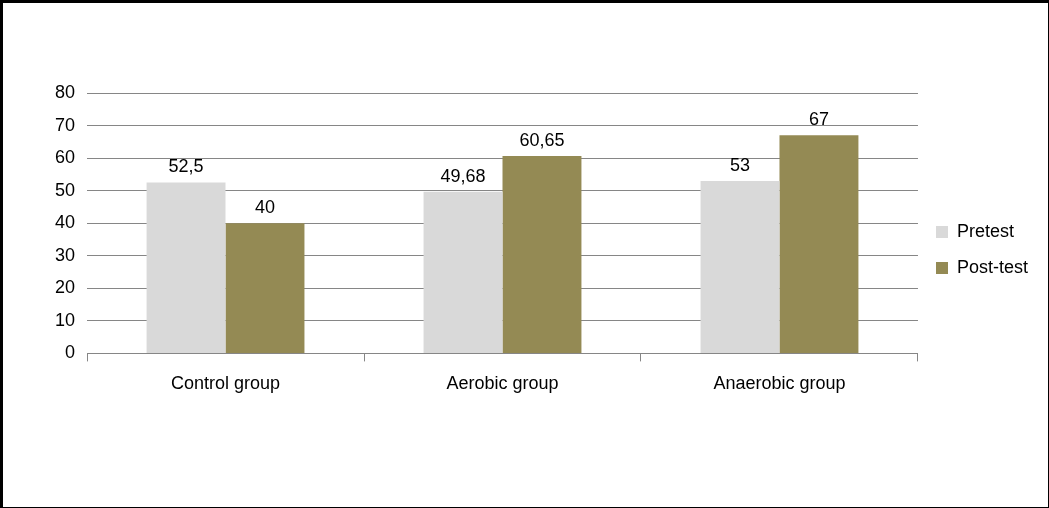 The height and width of the screenshot is (508, 1049). What do you see at coordinates (779, 383) in the screenshot?
I see `x-tick-label: Anaerobic group` at bounding box center [779, 383].